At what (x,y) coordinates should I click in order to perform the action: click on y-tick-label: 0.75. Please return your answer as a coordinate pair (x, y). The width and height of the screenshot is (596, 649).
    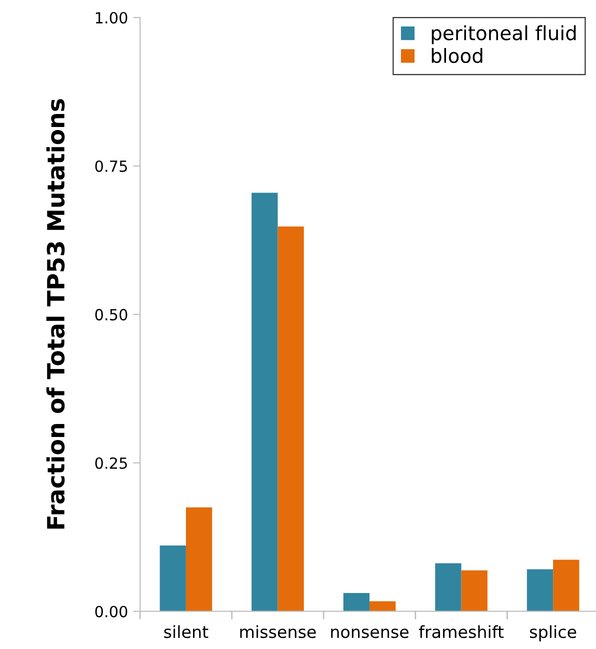
    Looking at the image, I should click on (111, 166).